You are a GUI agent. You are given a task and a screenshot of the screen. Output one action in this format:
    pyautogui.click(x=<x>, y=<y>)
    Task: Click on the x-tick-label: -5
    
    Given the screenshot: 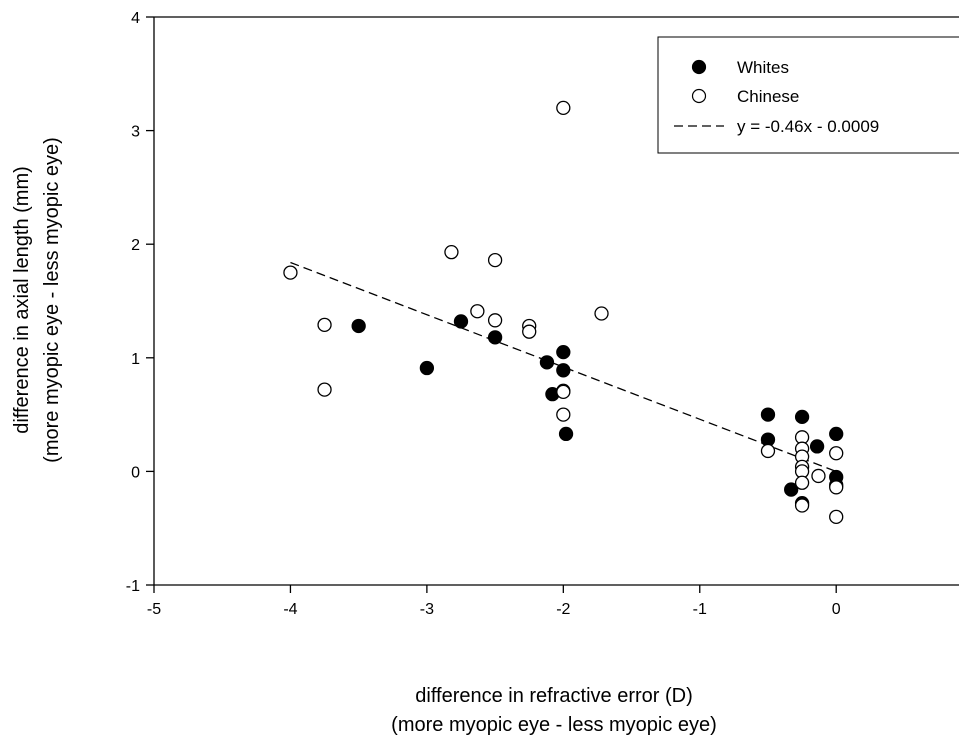 What is the action you would take?
    pyautogui.click(x=154, y=609)
    